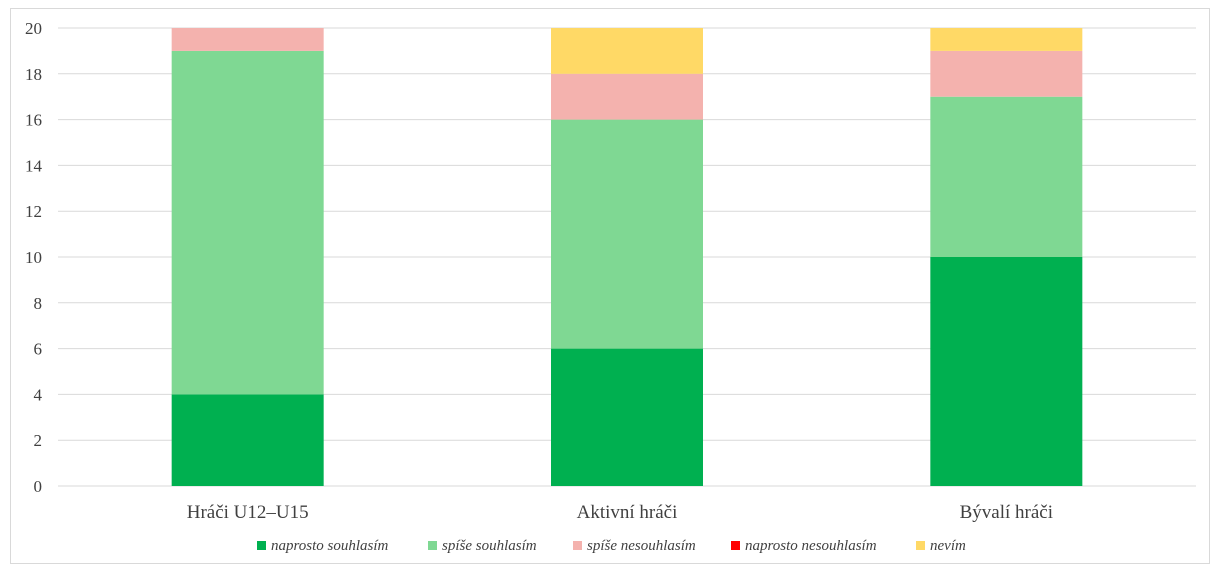 The width and height of the screenshot is (1213, 566). I want to click on legend-label: spíše nesouhlasím, so click(641, 546).